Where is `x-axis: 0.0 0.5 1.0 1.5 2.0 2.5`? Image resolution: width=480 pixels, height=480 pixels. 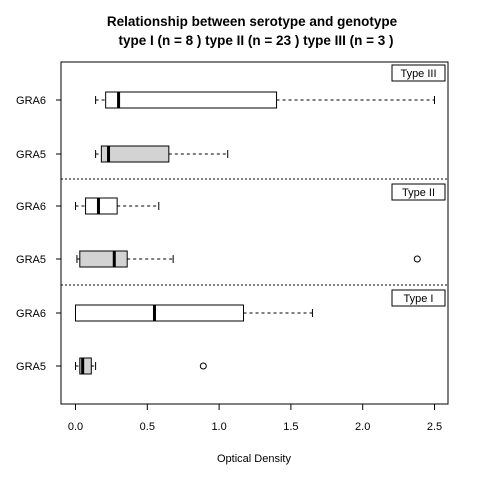 x-axis: 0.0 0.5 1.0 1.5 2.0 2.5 is located at coordinates (255, 418).